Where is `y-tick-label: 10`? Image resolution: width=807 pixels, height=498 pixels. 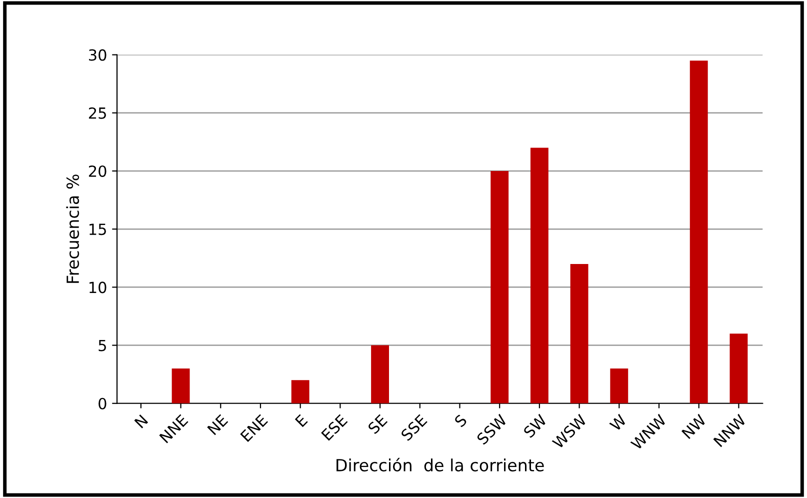 y-tick-label: 10 is located at coordinates (98, 288).